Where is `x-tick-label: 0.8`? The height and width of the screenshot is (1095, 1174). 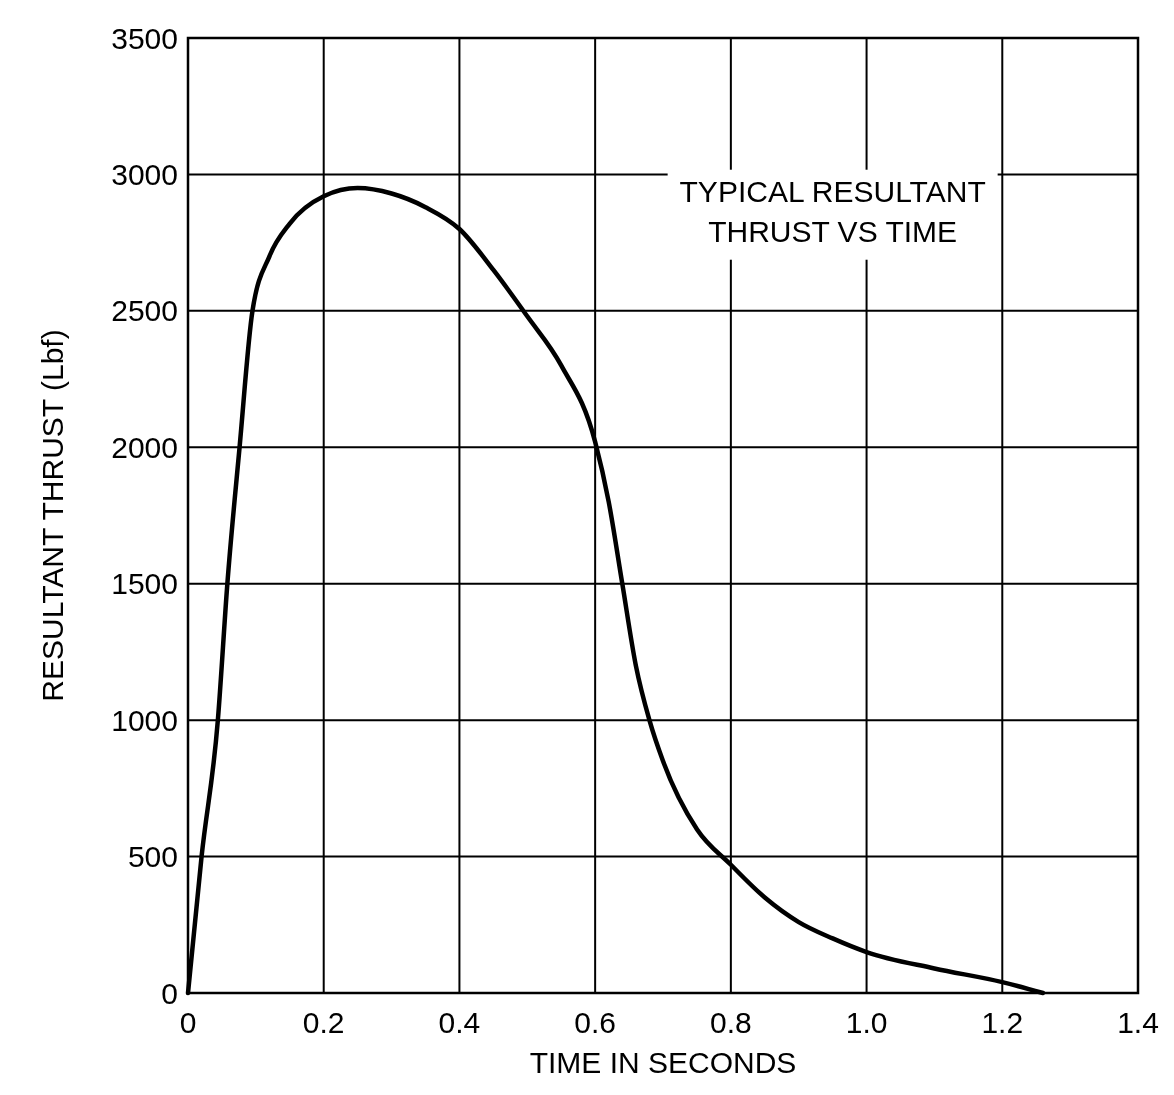 x-tick-label: 0.8 is located at coordinates (731, 1022).